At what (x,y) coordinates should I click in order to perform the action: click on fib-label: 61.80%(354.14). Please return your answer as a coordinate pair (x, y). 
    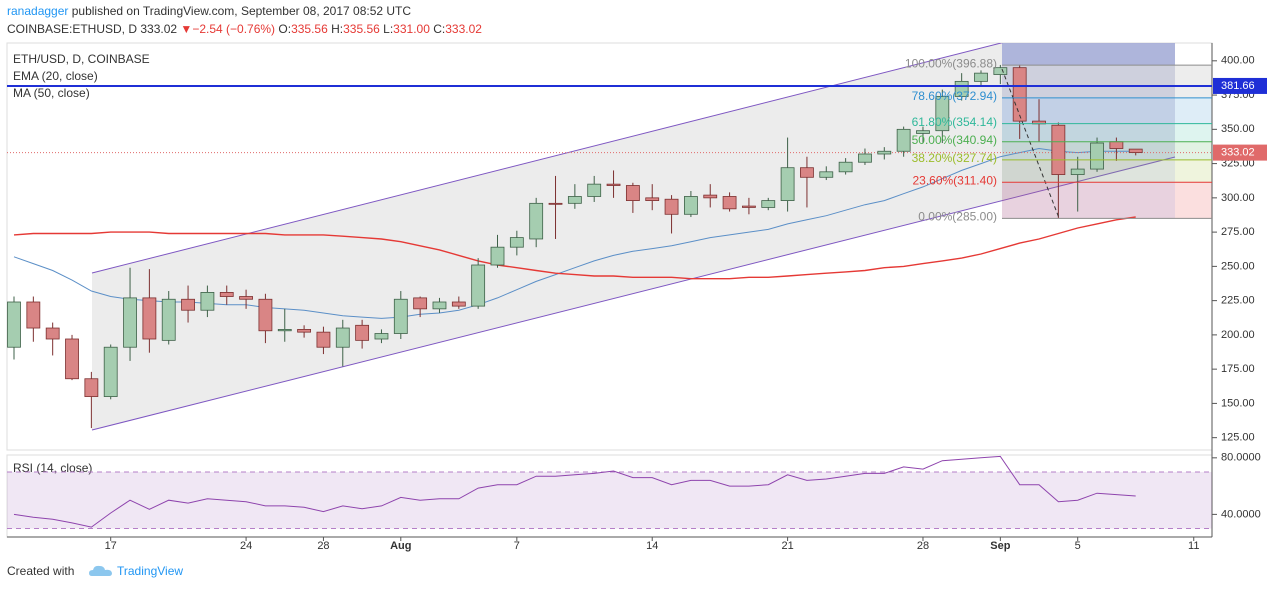
    Looking at the image, I should click on (954, 122).